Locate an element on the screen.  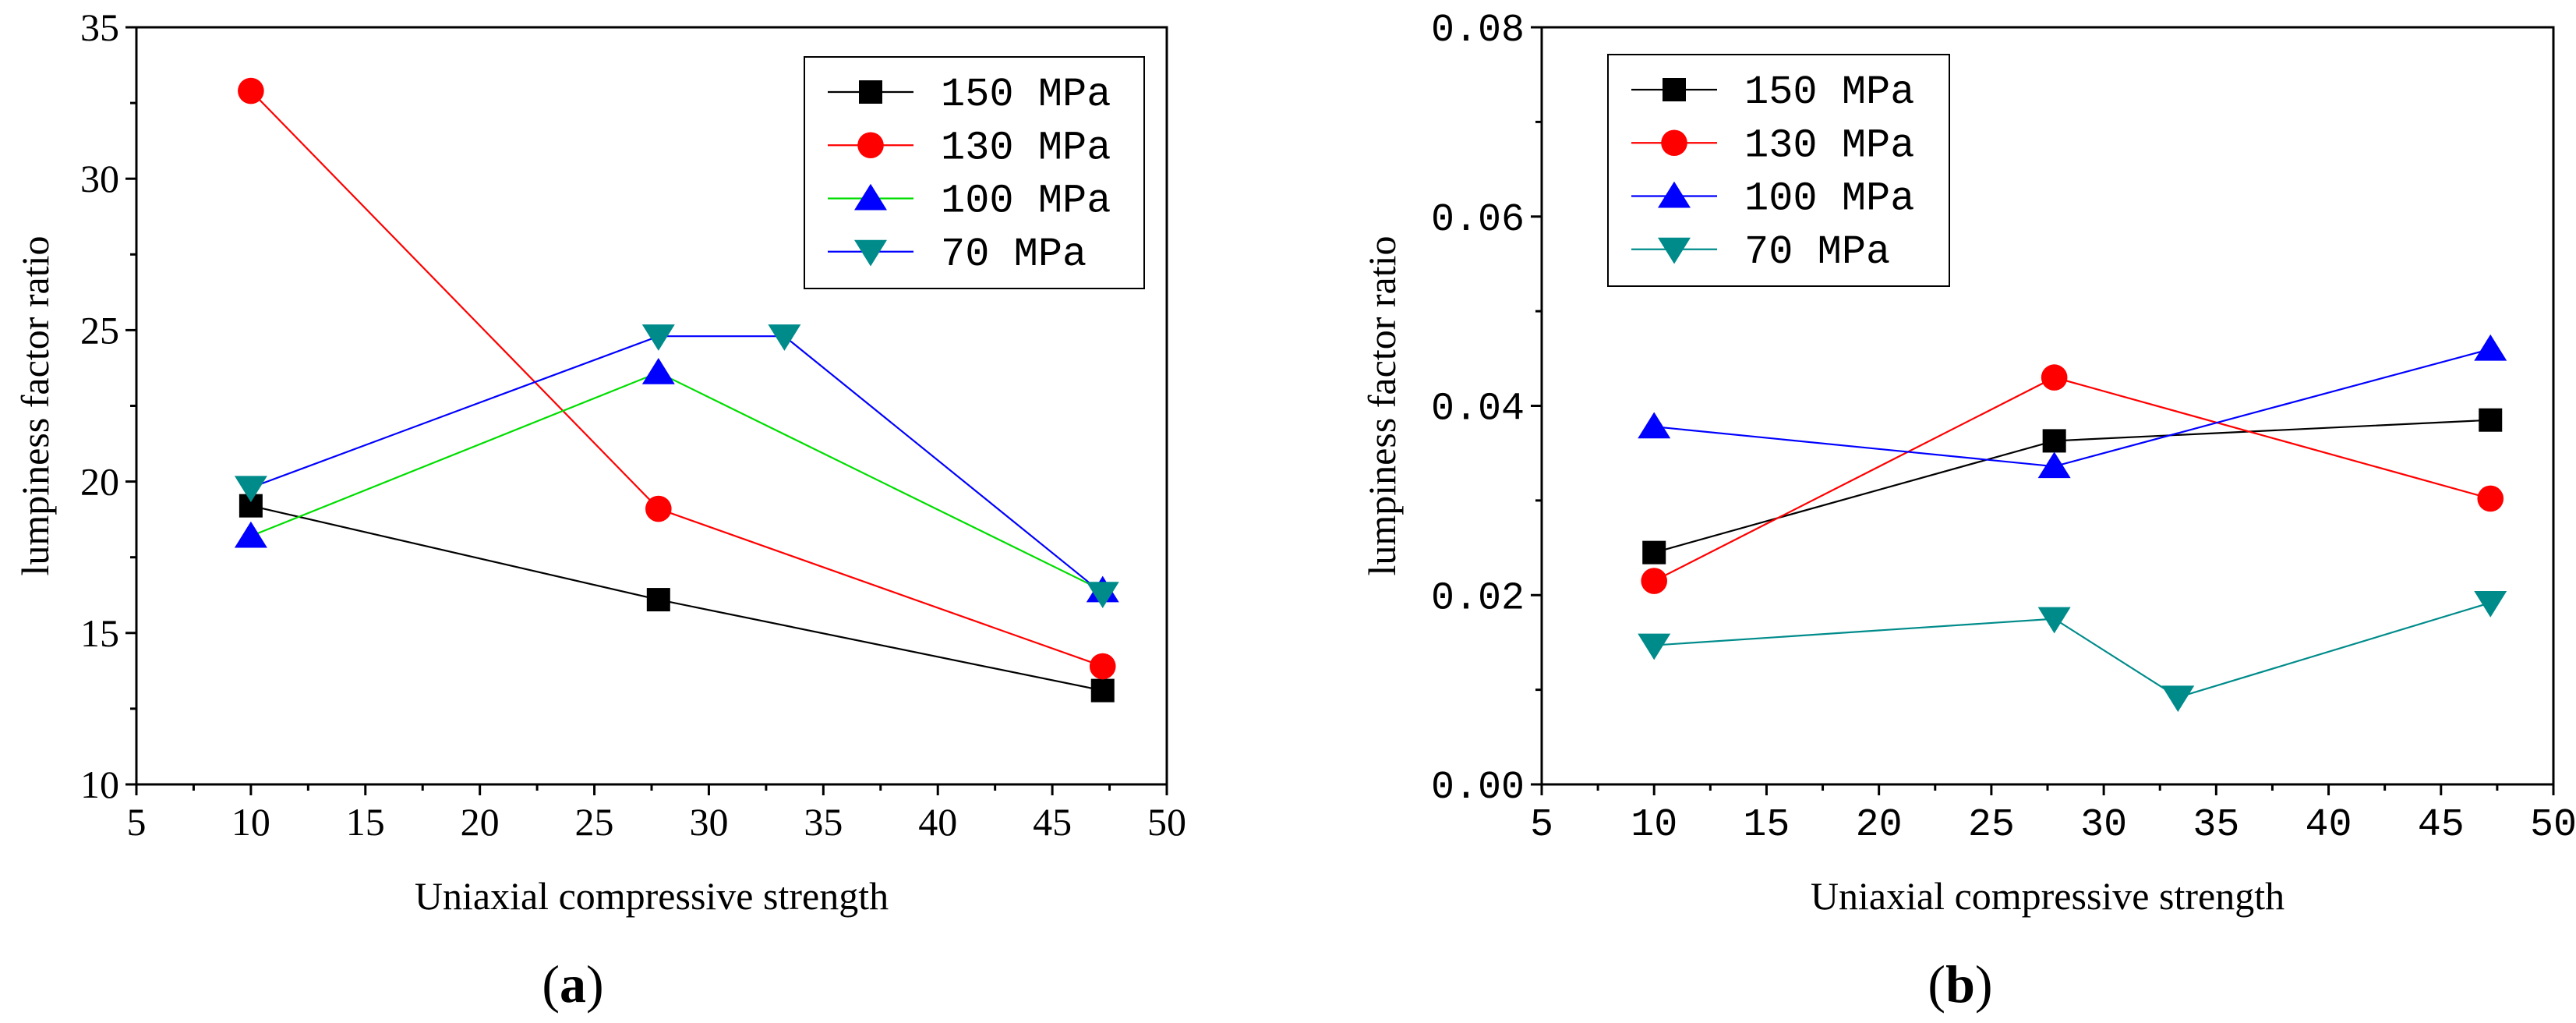
y-tick-label: 10 is located at coordinates (99, 784).